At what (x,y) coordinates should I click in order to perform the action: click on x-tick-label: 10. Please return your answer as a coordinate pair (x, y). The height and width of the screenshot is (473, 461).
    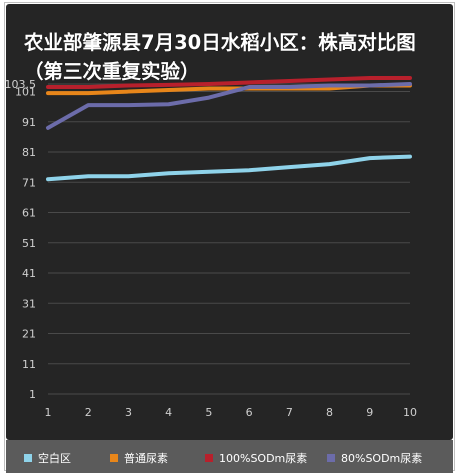
    Looking at the image, I should click on (410, 412).